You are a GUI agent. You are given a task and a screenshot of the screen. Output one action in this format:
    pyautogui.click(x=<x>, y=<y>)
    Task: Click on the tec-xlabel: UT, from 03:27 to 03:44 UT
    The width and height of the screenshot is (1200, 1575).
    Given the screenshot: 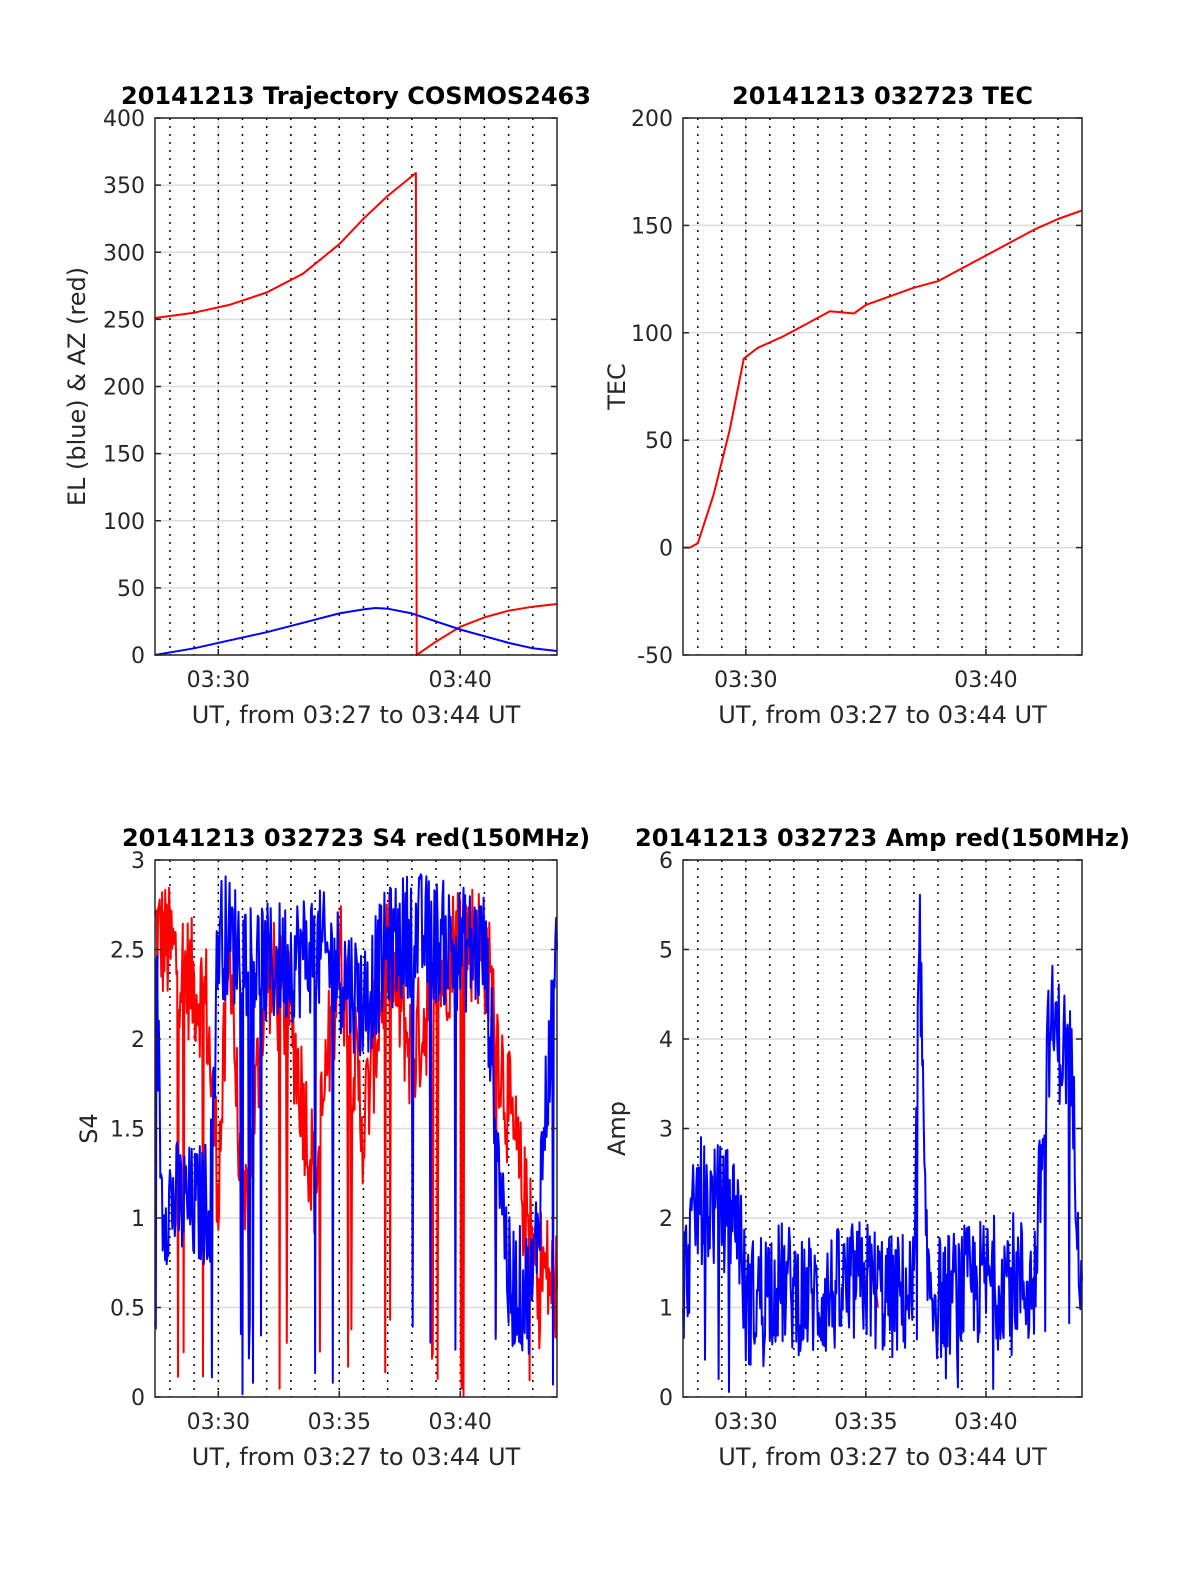 What is the action you would take?
    pyautogui.click(x=882, y=715)
    